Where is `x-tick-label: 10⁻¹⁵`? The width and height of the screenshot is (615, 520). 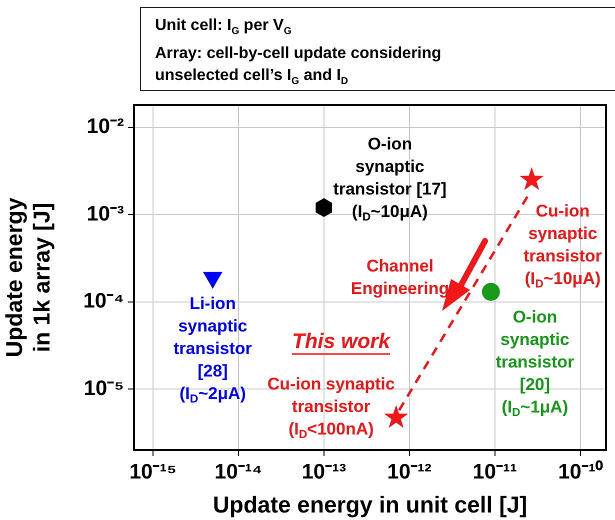 x-tick-label: 10⁻¹⁵ is located at coordinates (153, 472).